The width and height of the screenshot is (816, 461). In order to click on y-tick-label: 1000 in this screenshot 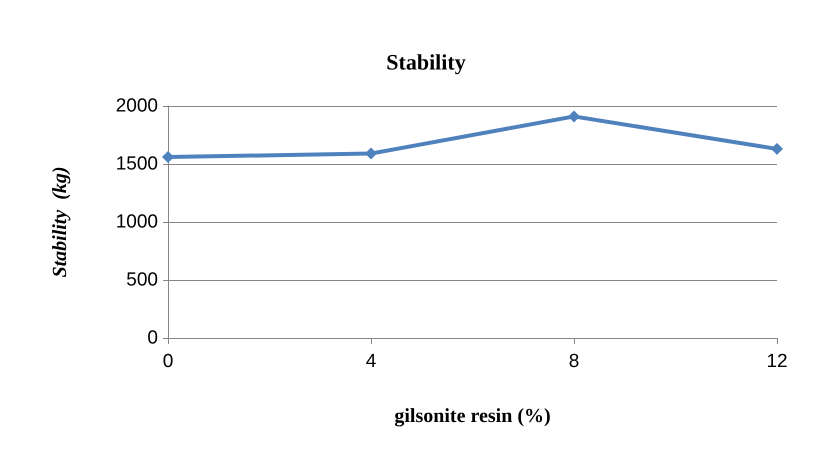, I will do `click(137, 222)`.